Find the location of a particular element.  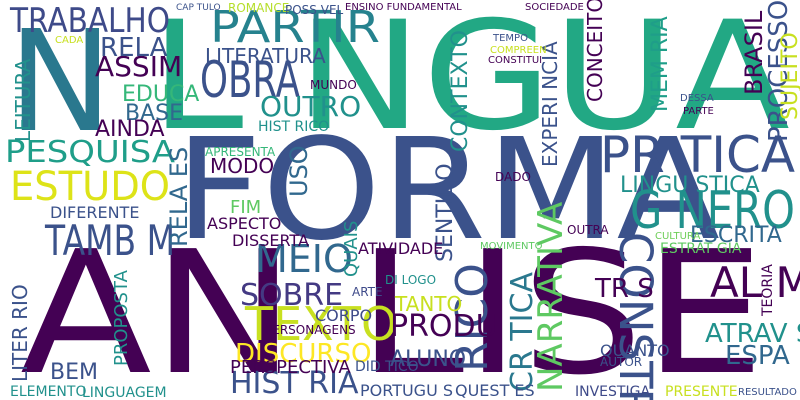

word: CONCEITO is located at coordinates (595, 51).